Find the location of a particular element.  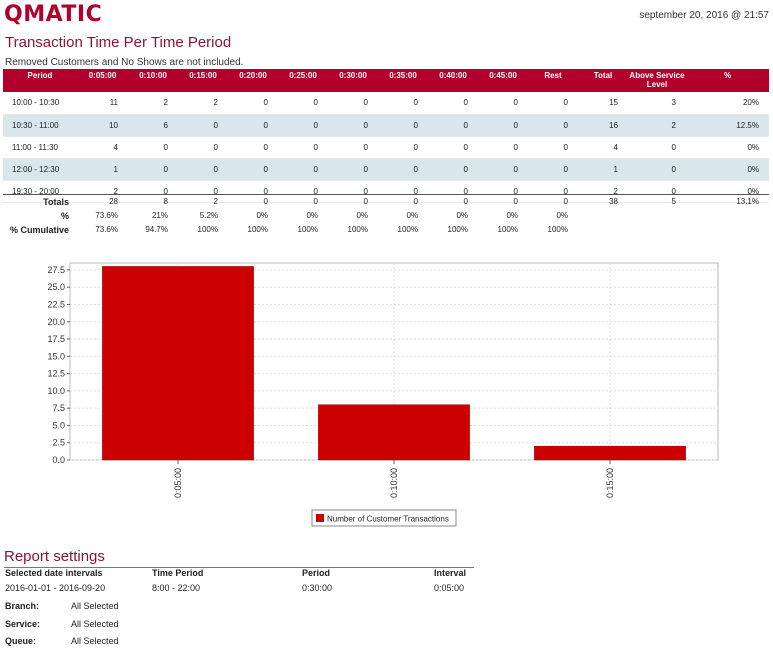

totals-value-cell: 5 is located at coordinates (657, 201).